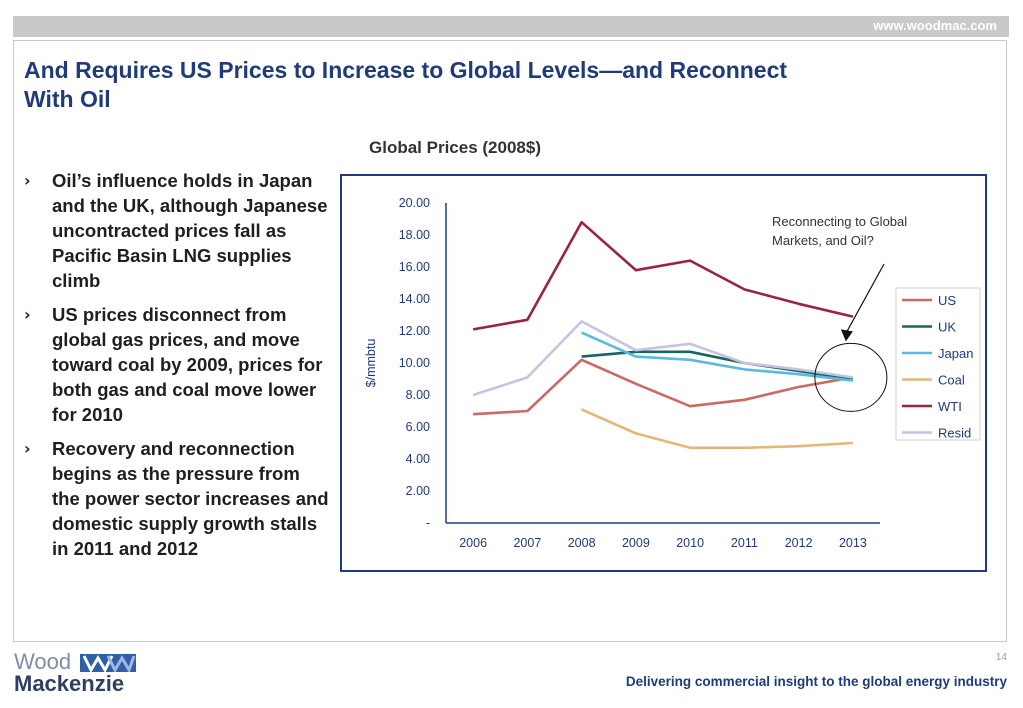  I want to click on y-tick-label: 18.00, so click(414, 235).